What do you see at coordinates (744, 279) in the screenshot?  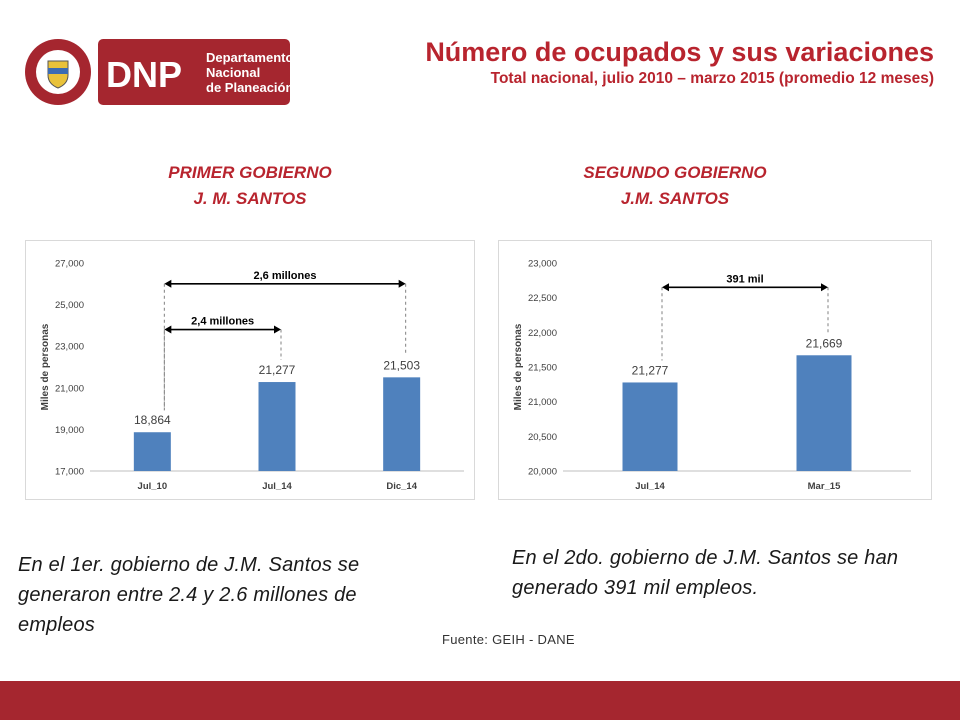 I see `annotation-label: 391 mil` at bounding box center [744, 279].